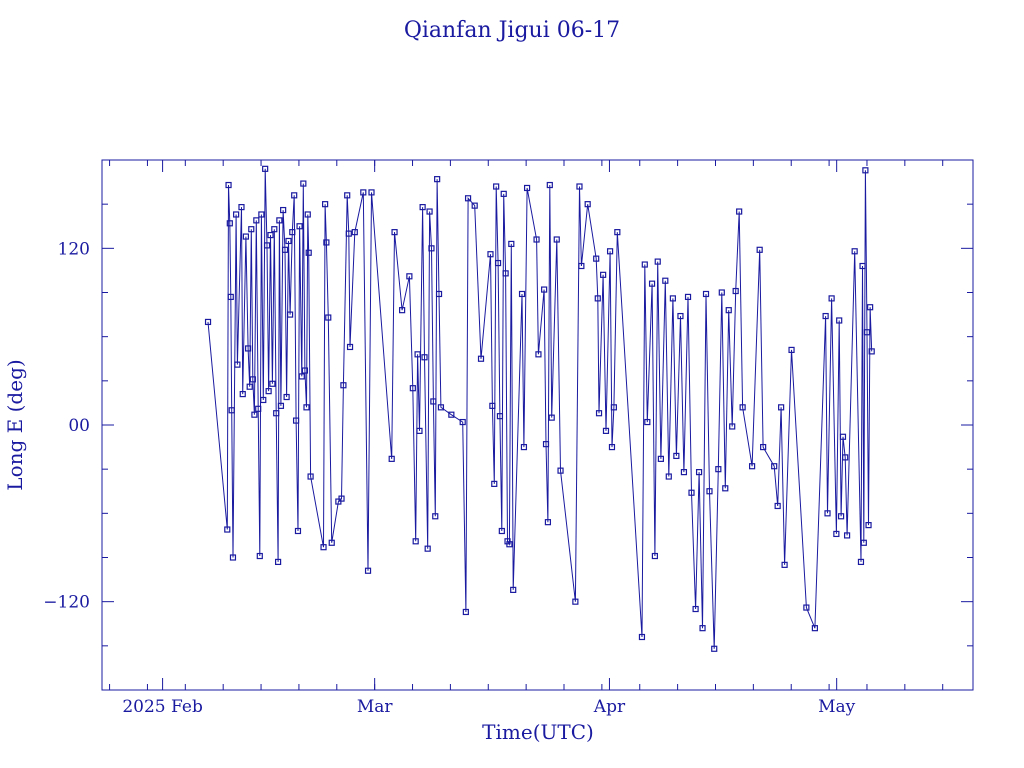 This screenshot has height=768, width=1024. Describe the element at coordinates (79, 426) in the screenshot. I see `y-tick-label: 00` at that location.